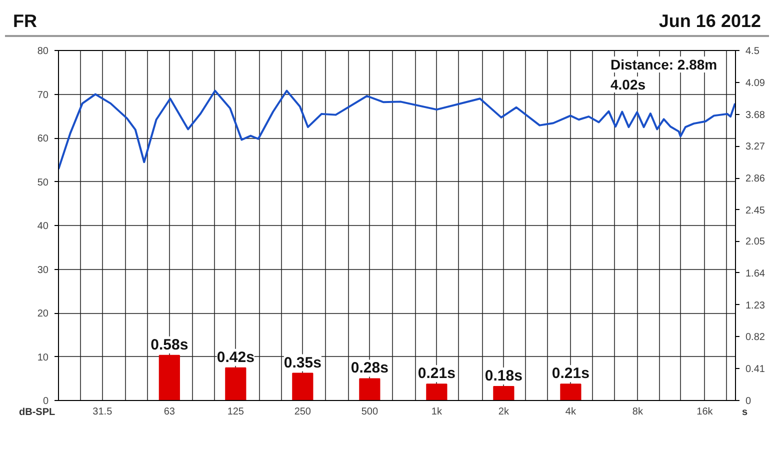 Image resolution: width=780 pixels, height=454 pixels. Describe the element at coordinates (756, 83) in the screenshot. I see `y2-tick-label: 4.09` at that location.